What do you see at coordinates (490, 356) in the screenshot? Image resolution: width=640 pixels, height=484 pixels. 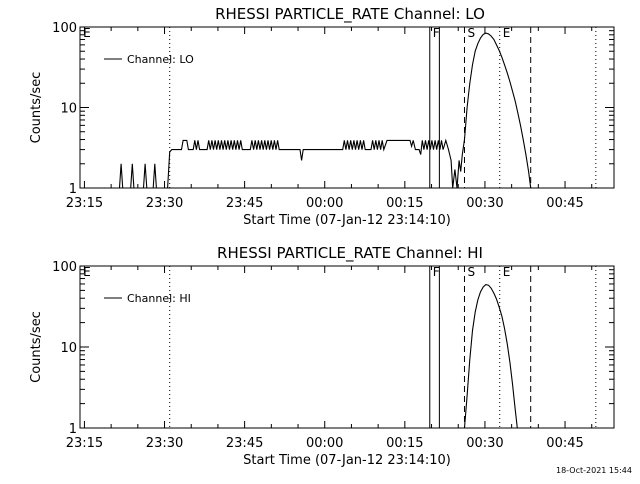 I see `series-line` at bounding box center [490, 356].